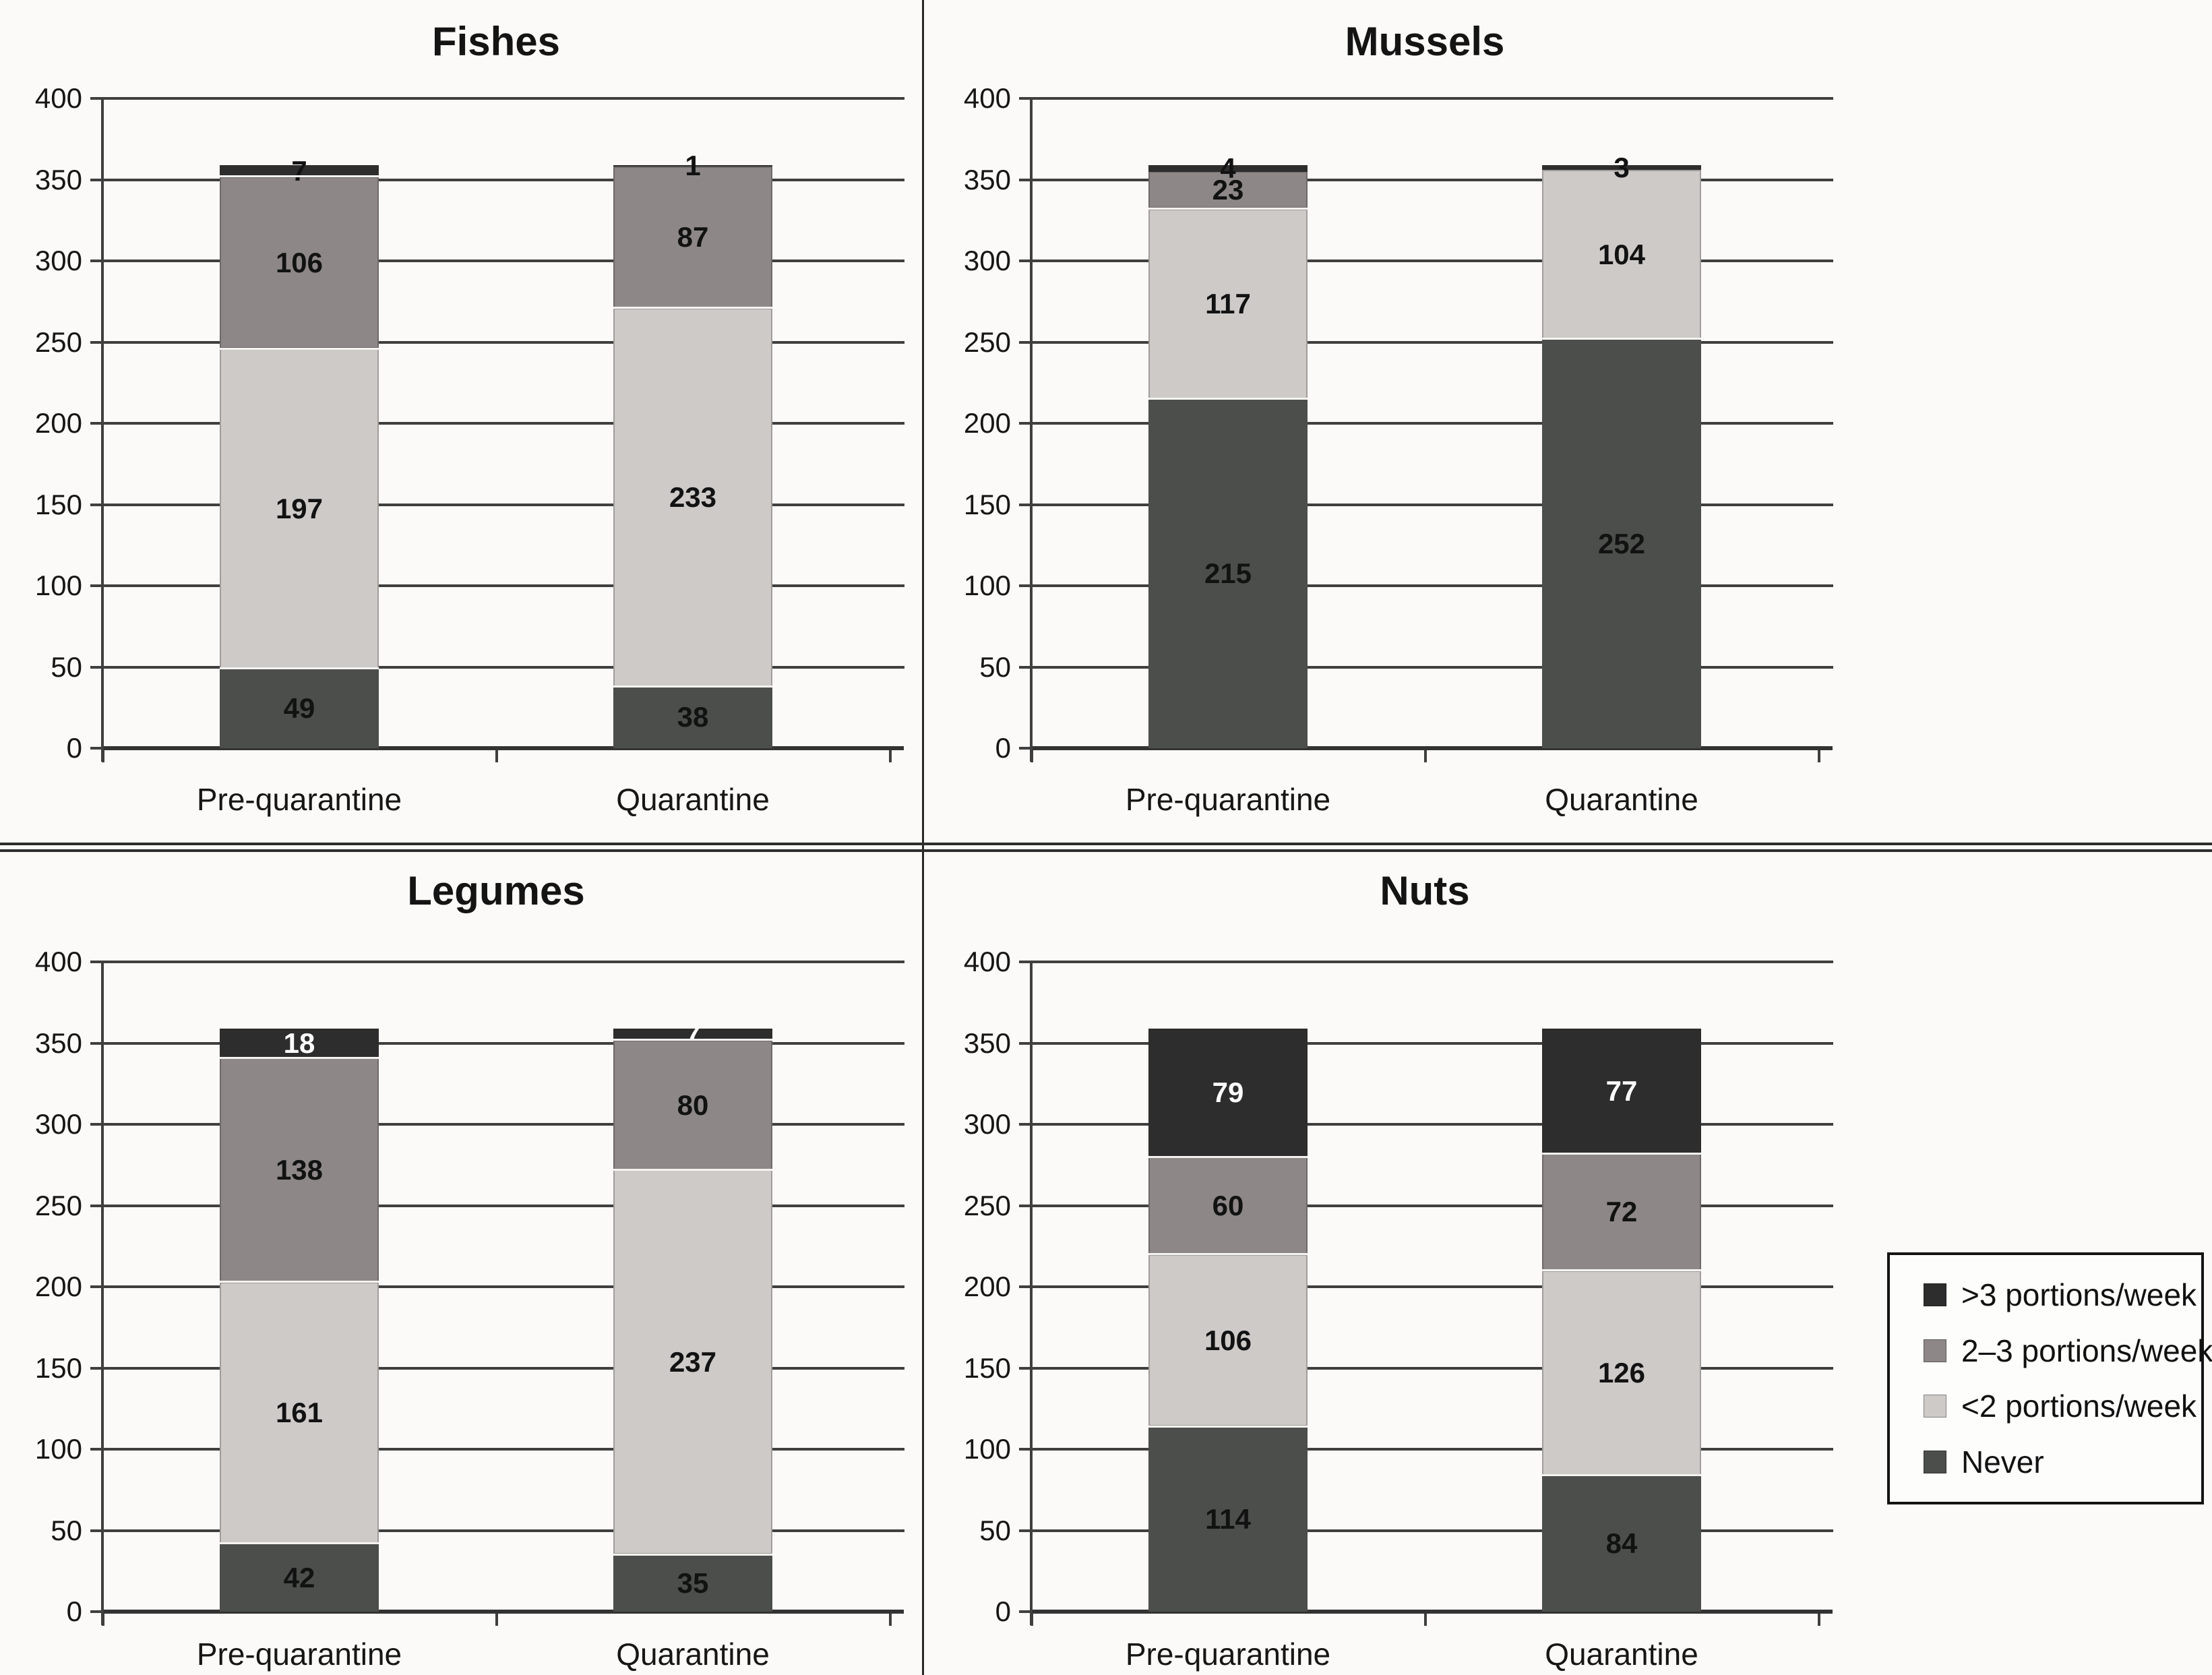  Describe the element at coordinates (1228, 1093) in the screenshot. I see `bar-segment-nuts-pre-3: 79` at that location.